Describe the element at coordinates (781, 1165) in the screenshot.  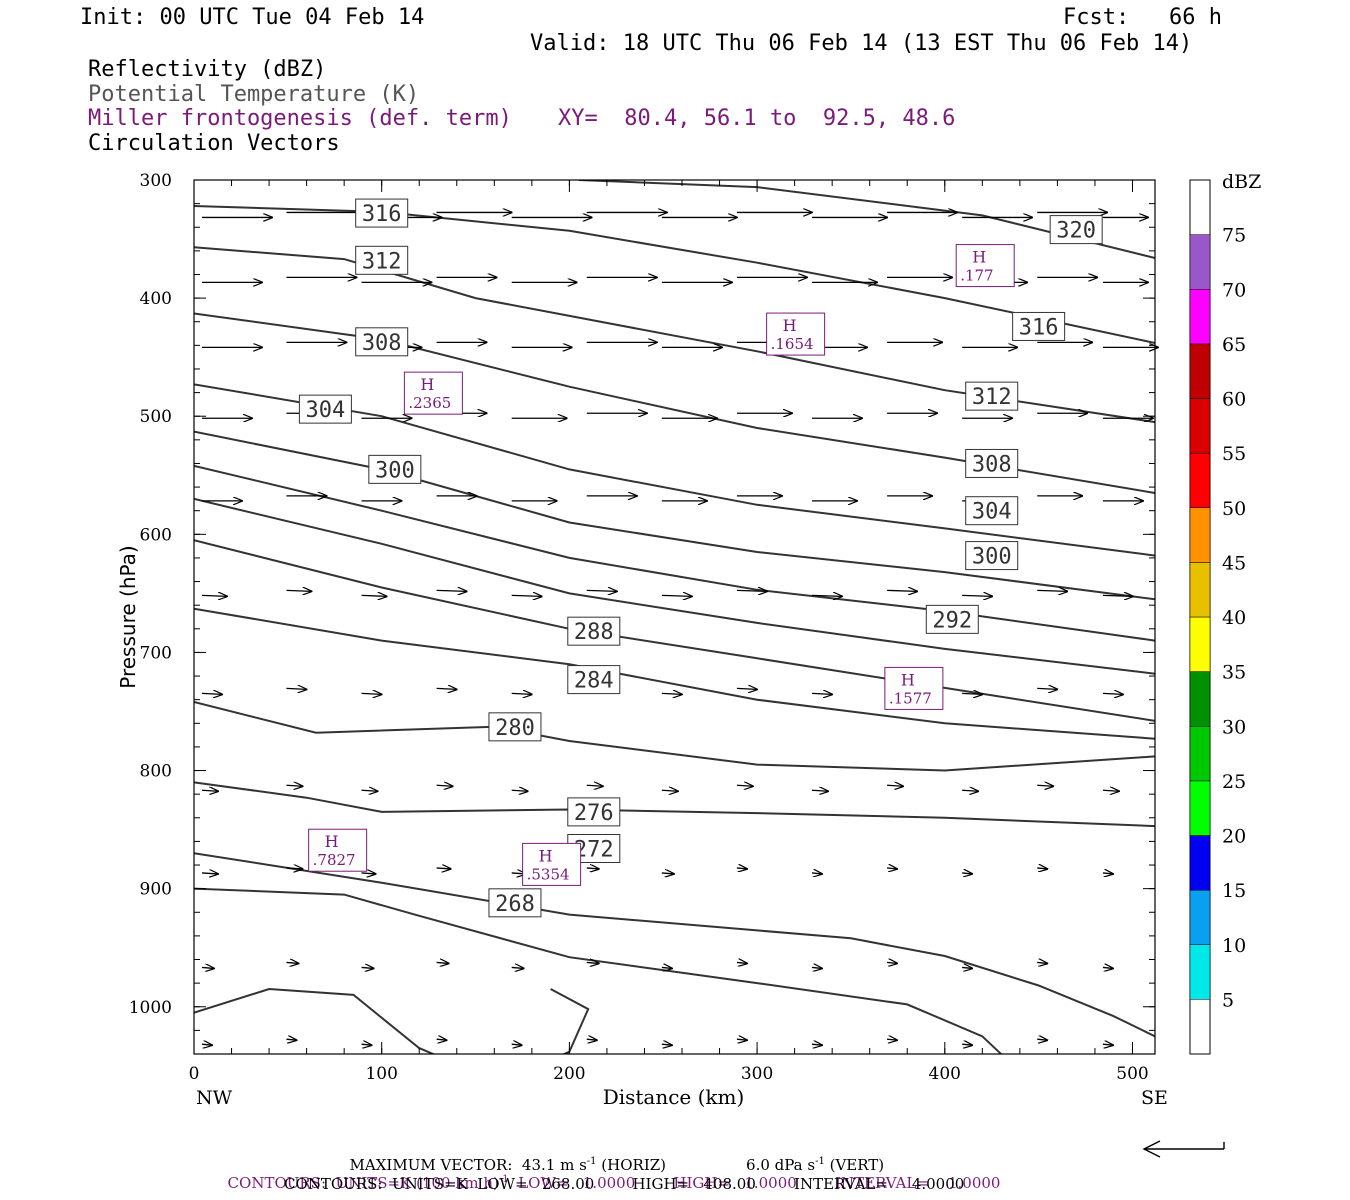
I see `max-vector-vert: 6.0 dPa s` at that location.